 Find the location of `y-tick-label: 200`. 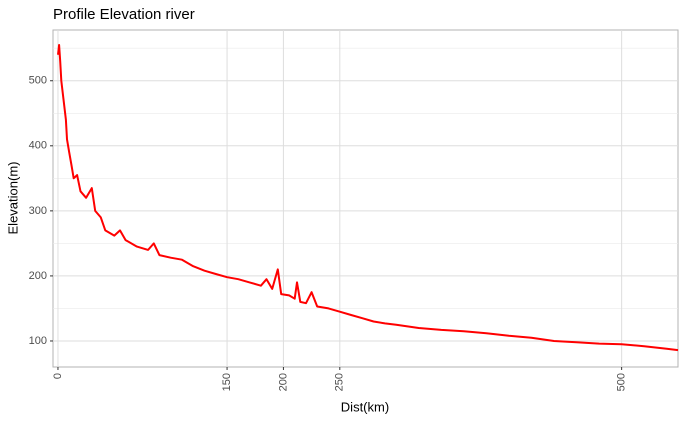

y-tick-label: 200 is located at coordinates (38, 276).